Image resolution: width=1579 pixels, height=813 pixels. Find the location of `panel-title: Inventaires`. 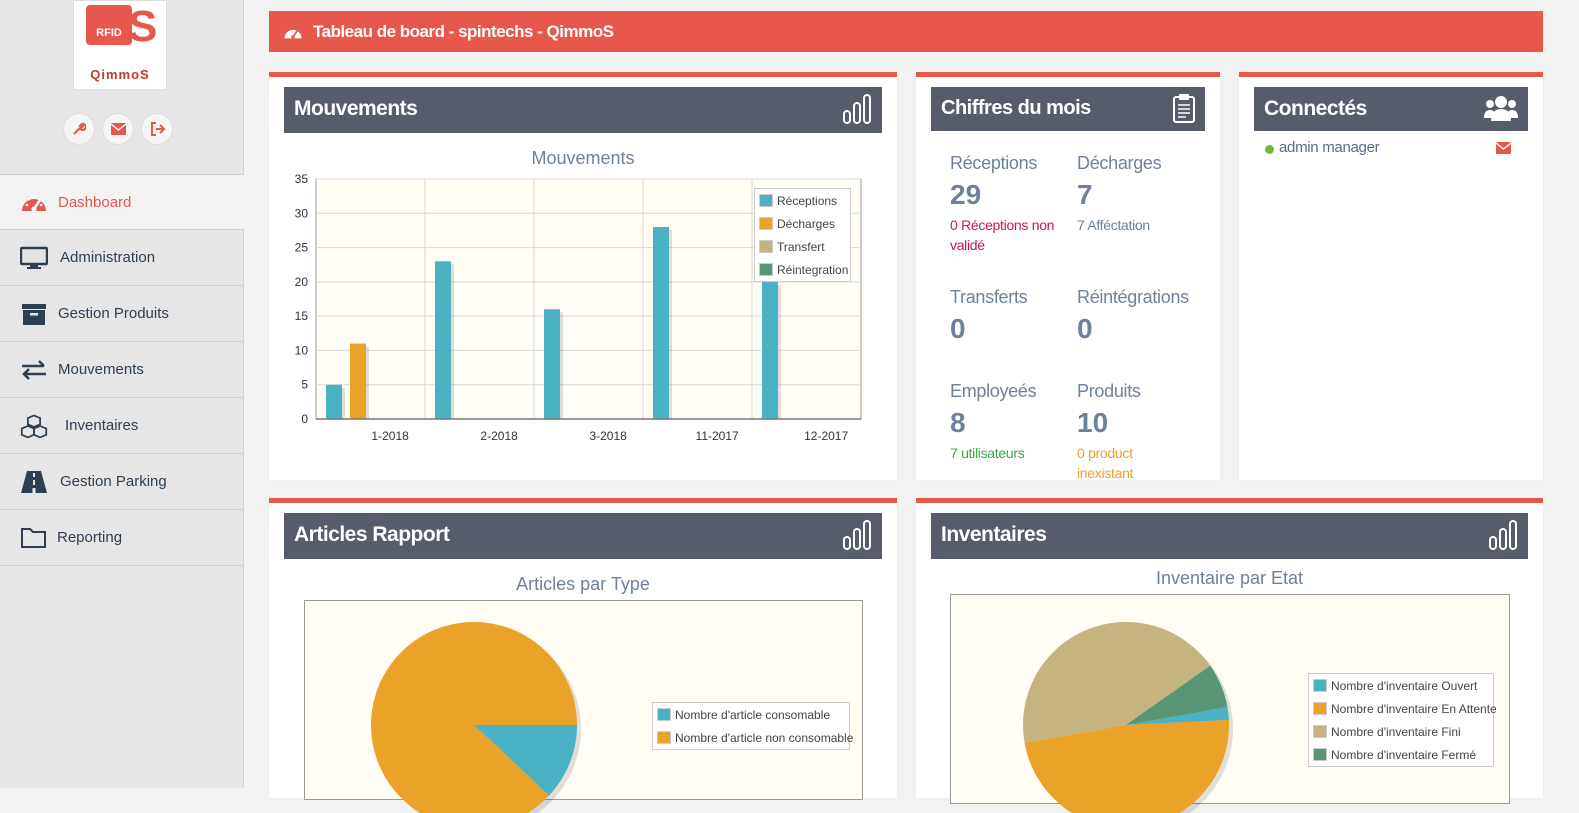

panel-title: Inventaires is located at coordinates (994, 534).